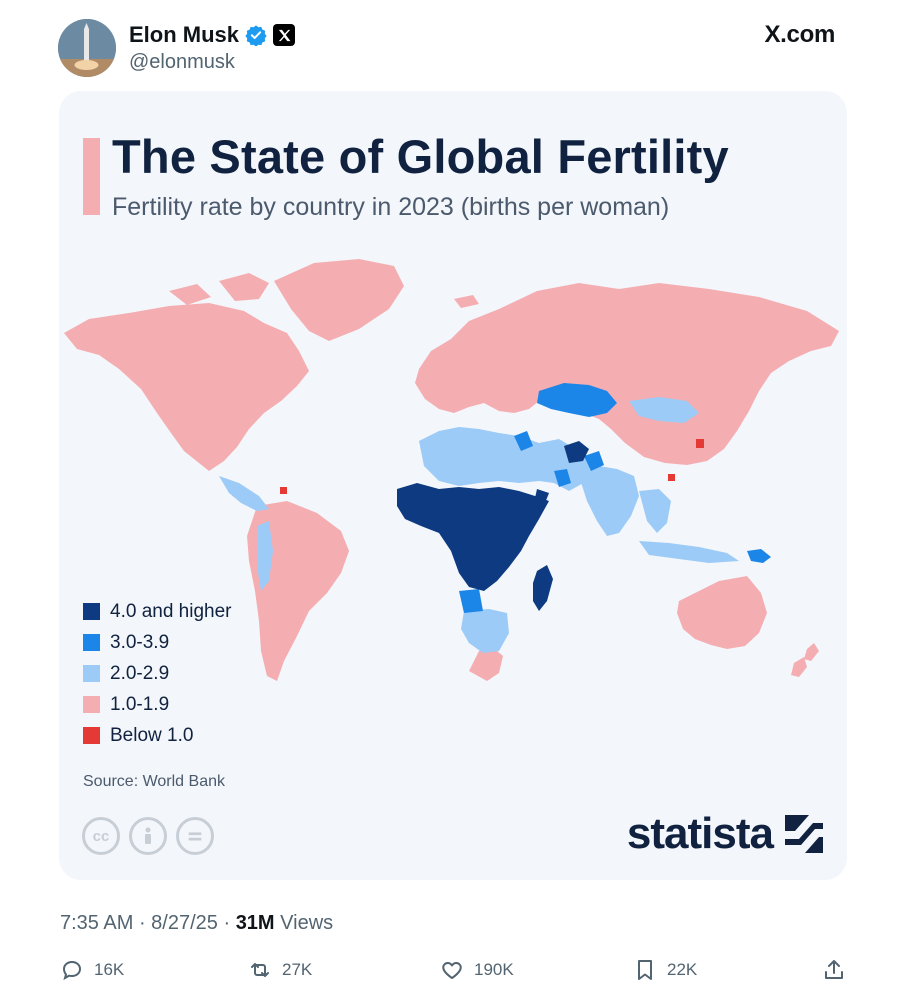 The image size is (913, 1000). Describe the element at coordinates (645, 970) in the screenshot. I see `bookmark-icon` at that location.